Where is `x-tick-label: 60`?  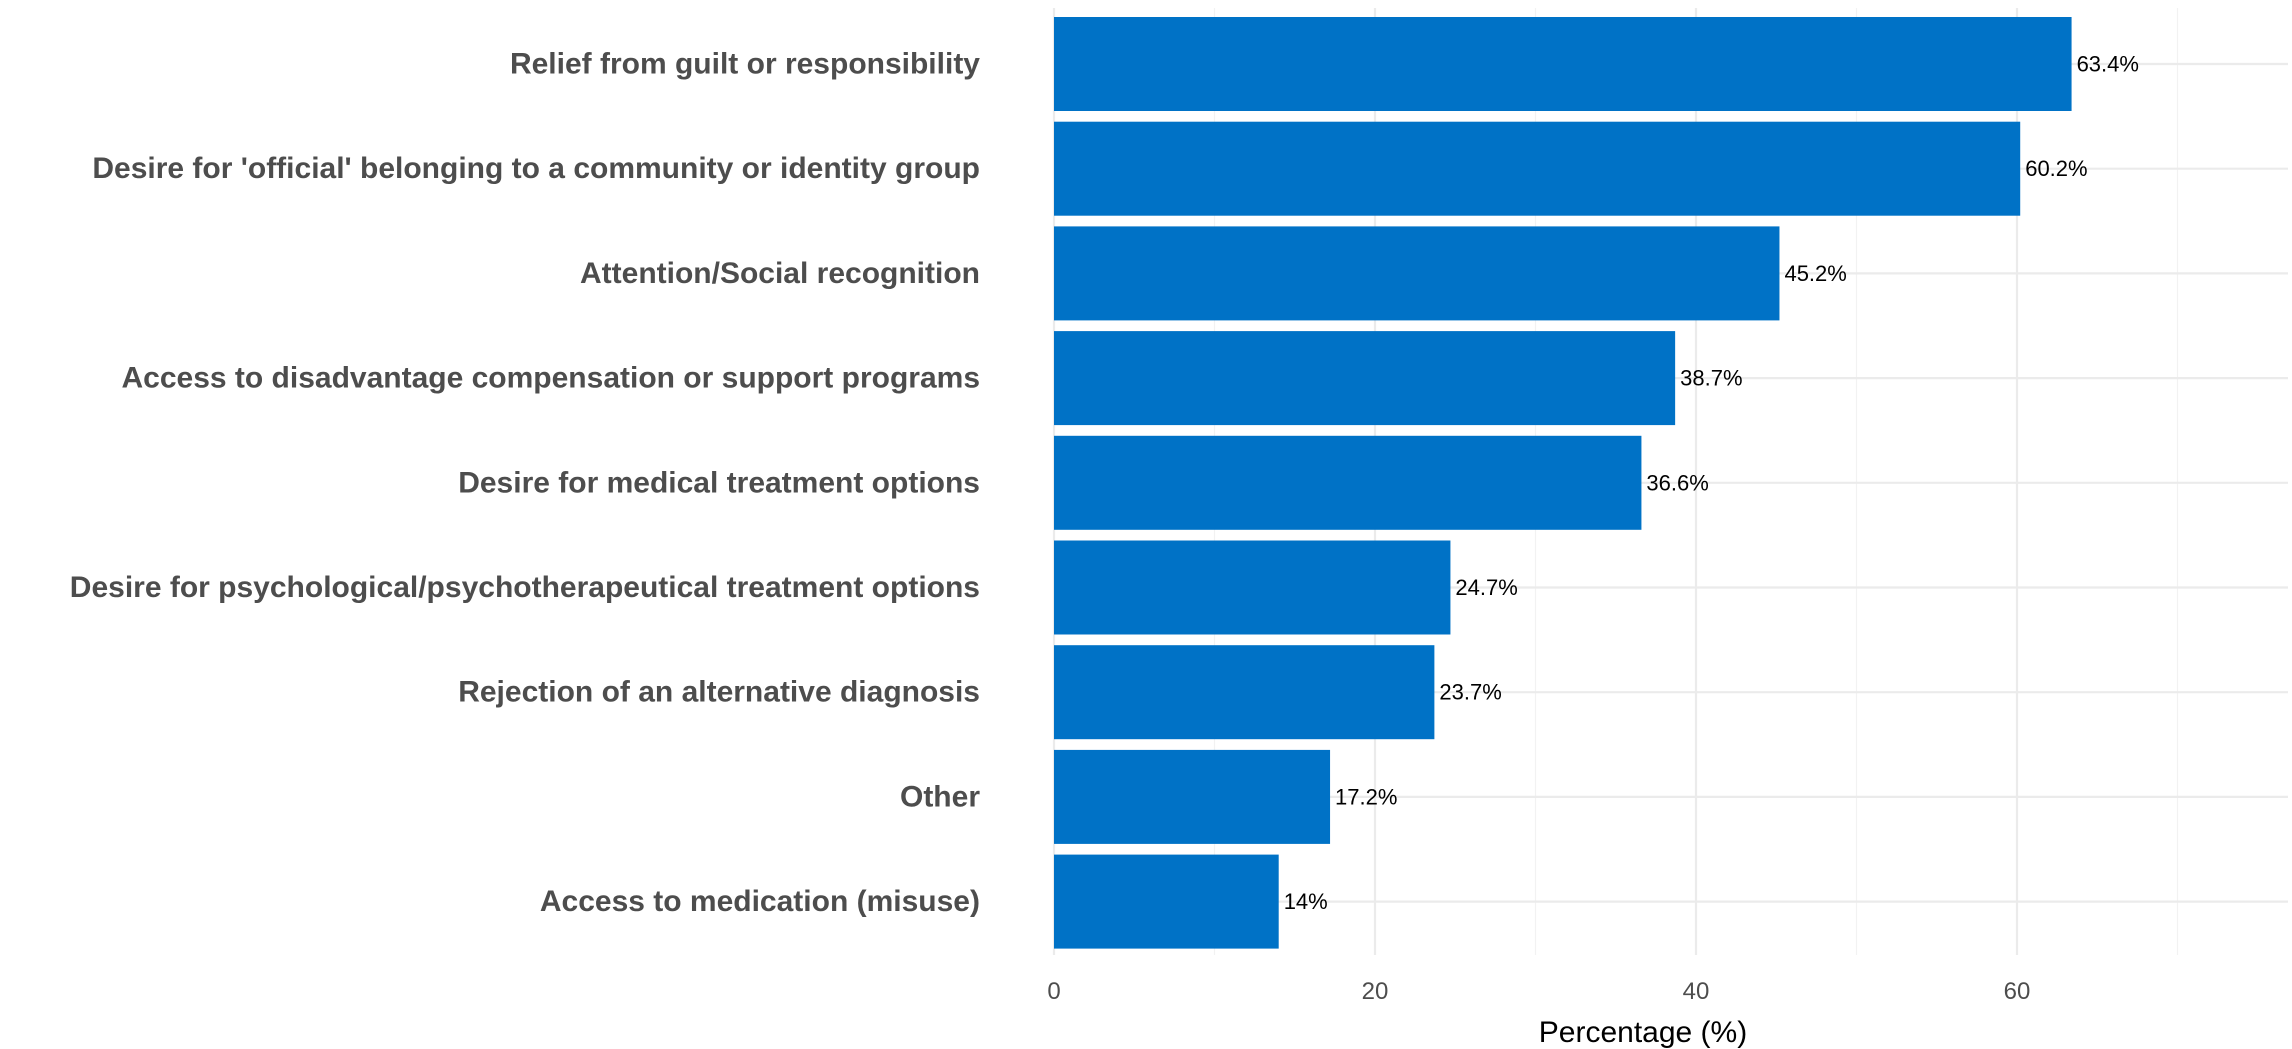 x-tick-label: 60 is located at coordinates (2017, 991).